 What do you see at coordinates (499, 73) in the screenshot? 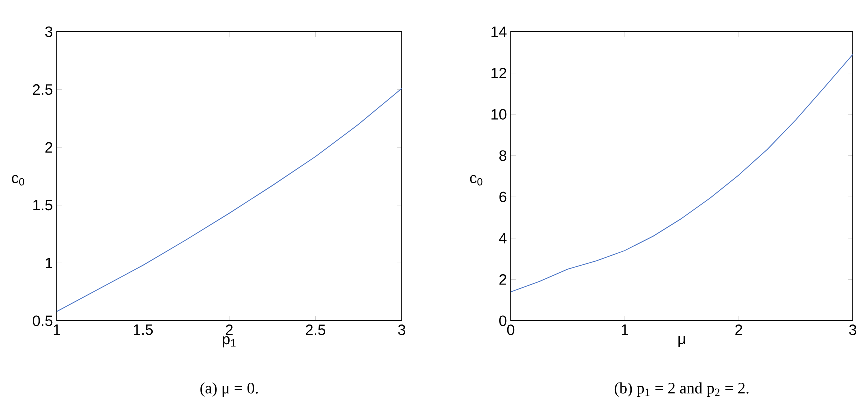
I see `y-tick-label: 12` at bounding box center [499, 73].